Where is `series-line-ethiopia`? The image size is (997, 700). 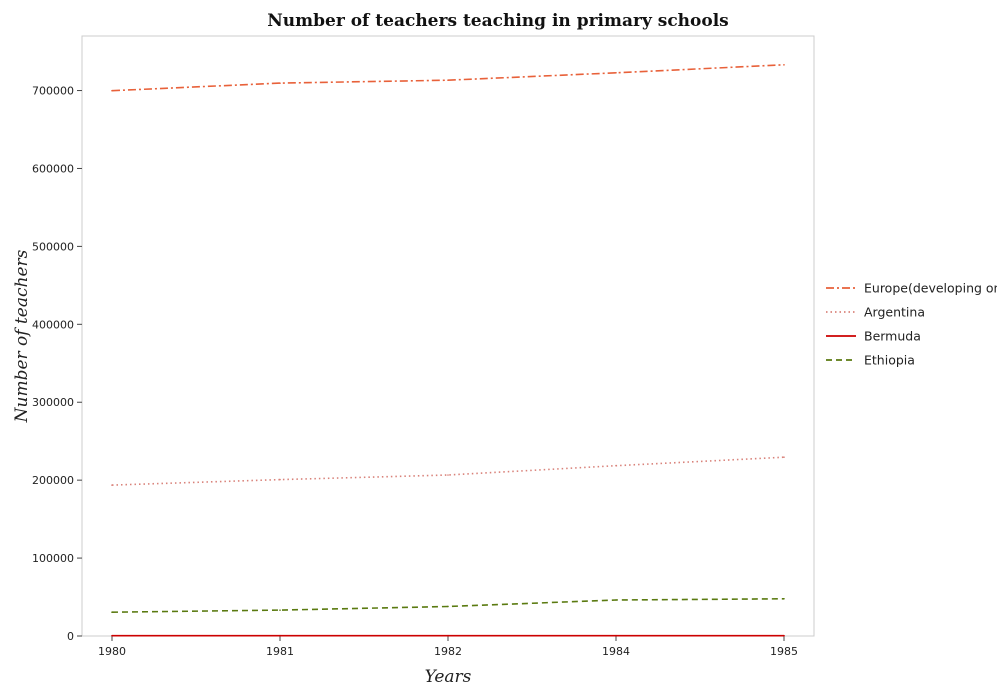 series-line-ethiopia is located at coordinates (448, 605).